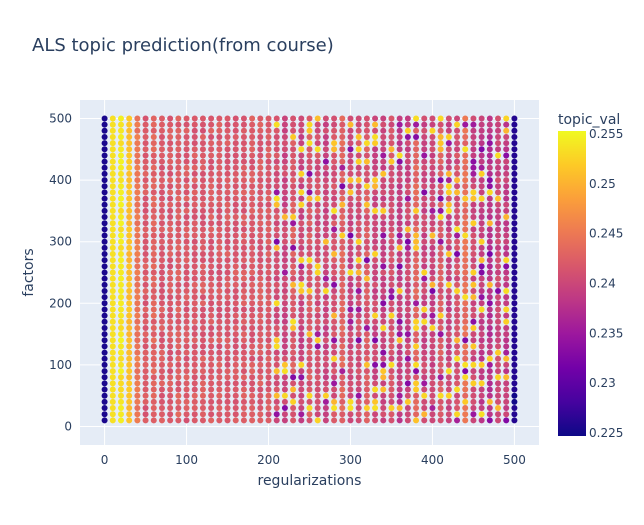  What do you see at coordinates (60, 303) in the screenshot?
I see `y-tick-label: 200` at bounding box center [60, 303].